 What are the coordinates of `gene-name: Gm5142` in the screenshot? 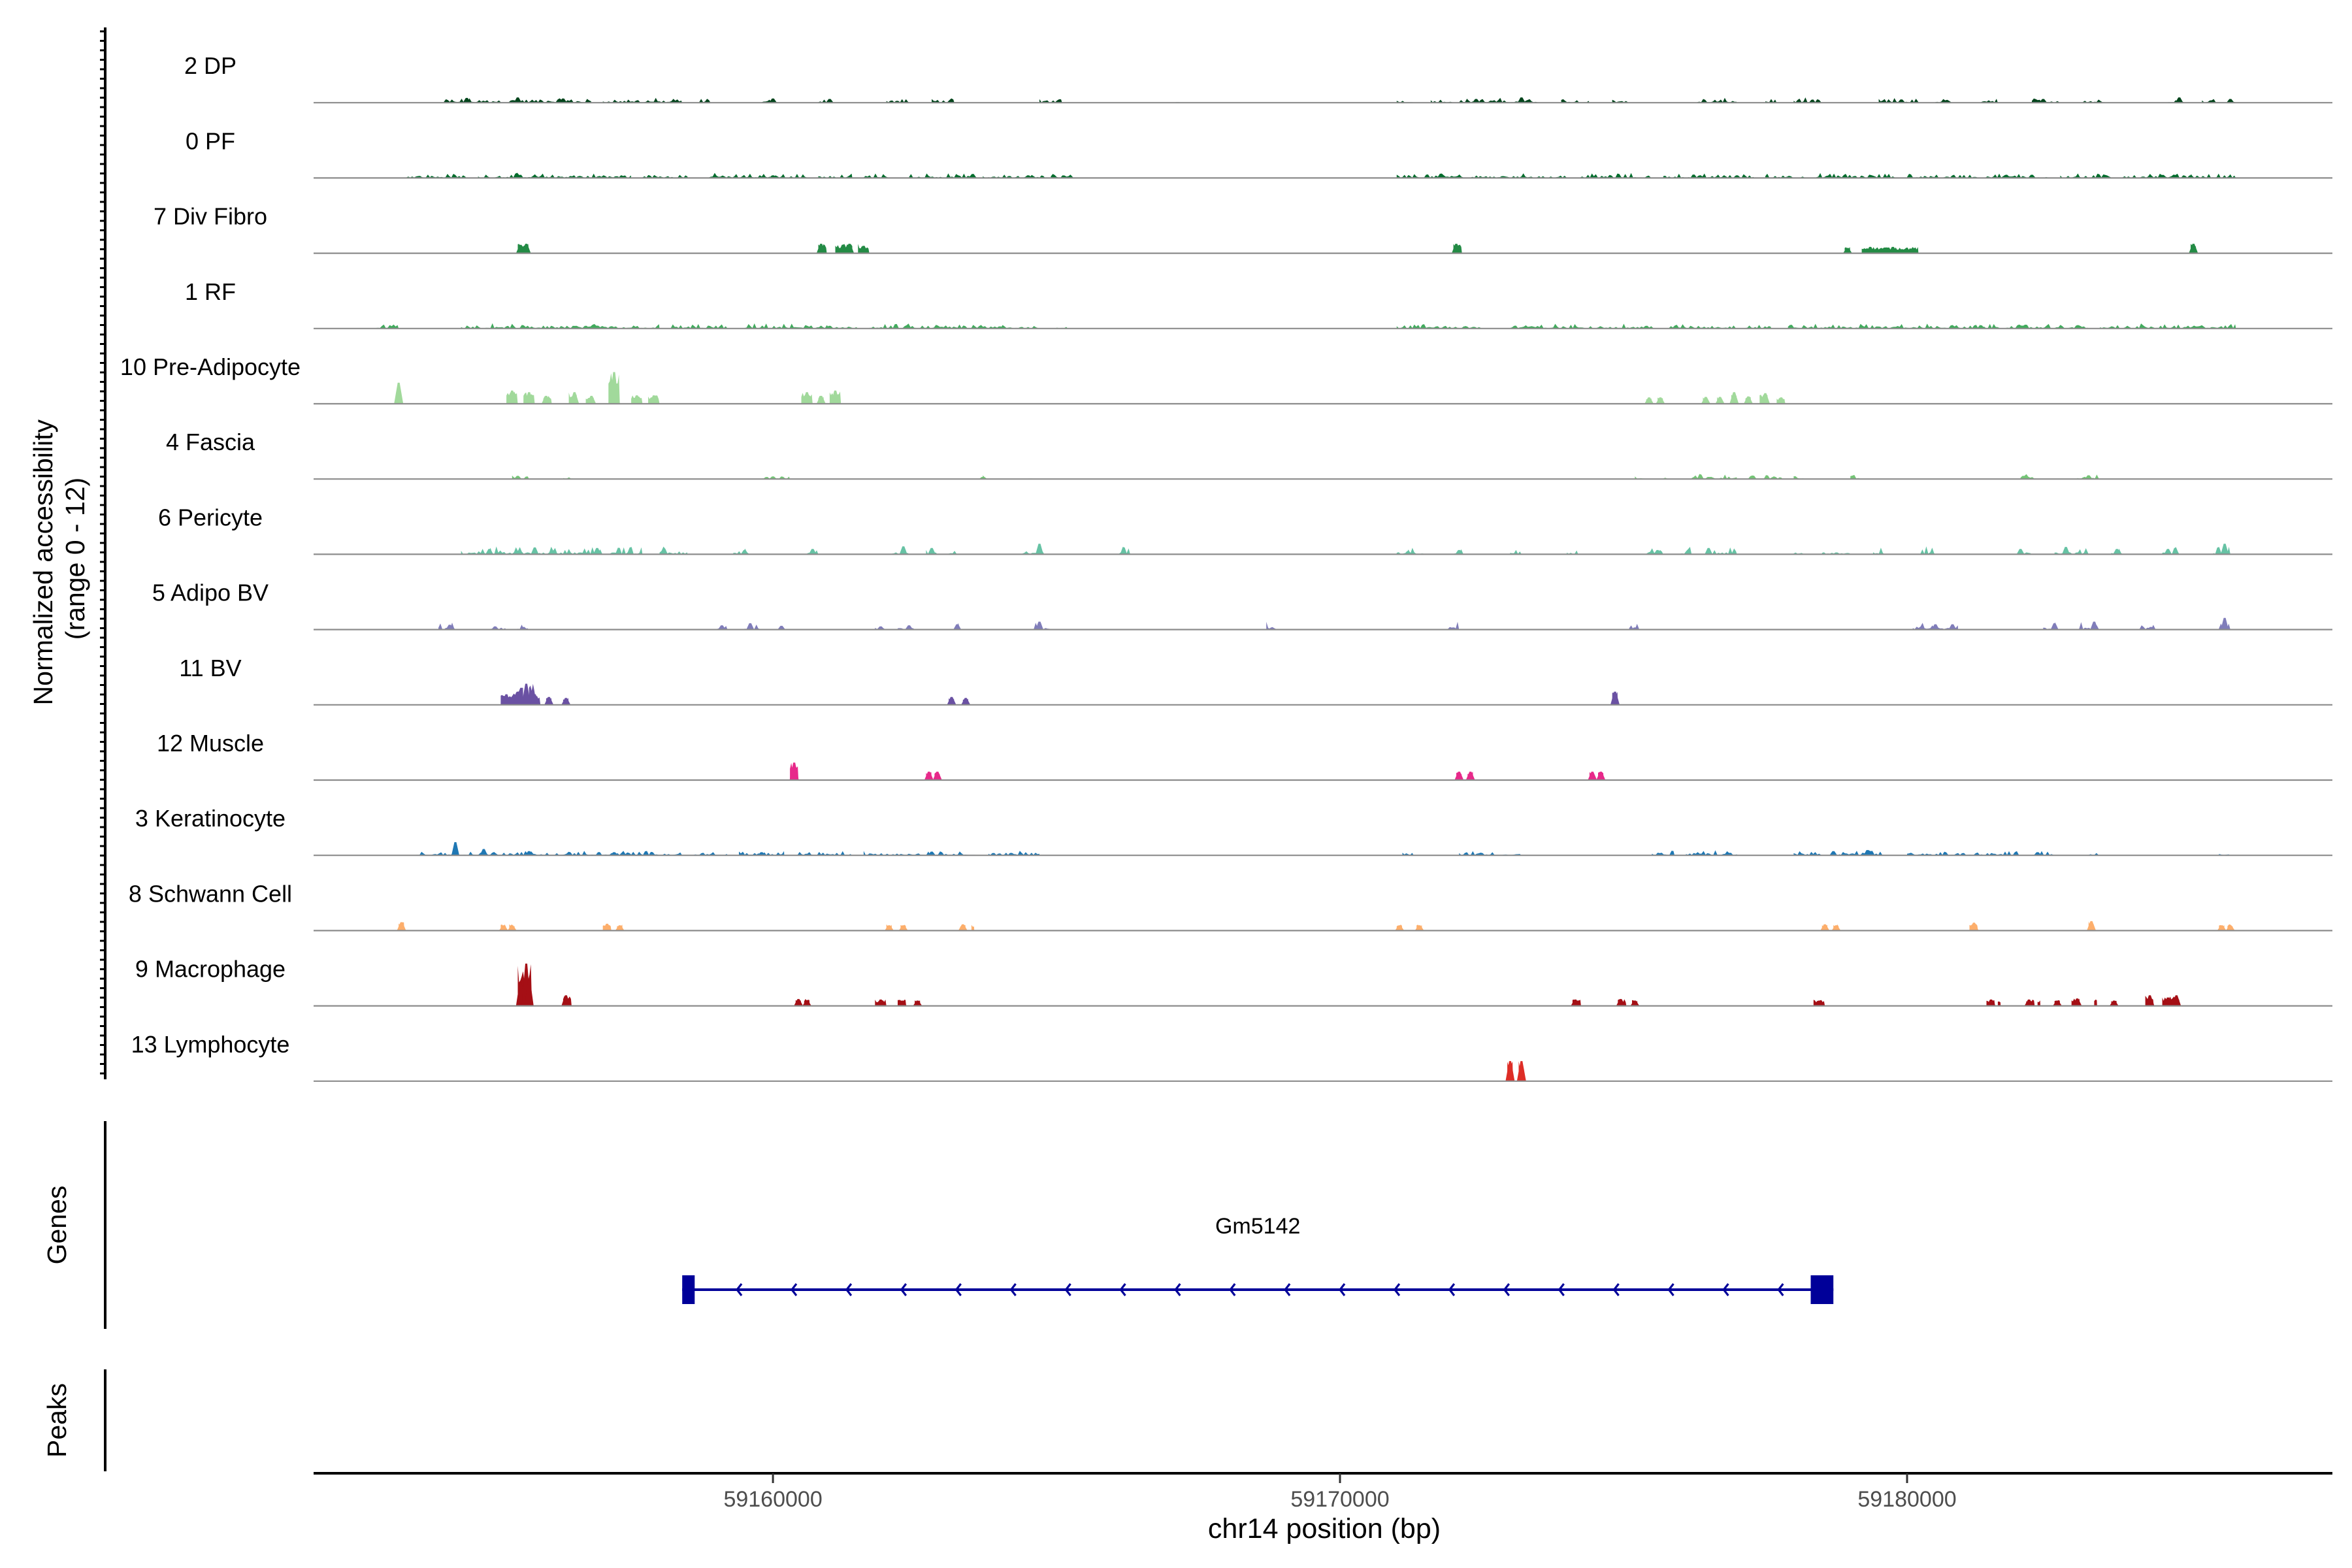 It's located at (1257, 1226).